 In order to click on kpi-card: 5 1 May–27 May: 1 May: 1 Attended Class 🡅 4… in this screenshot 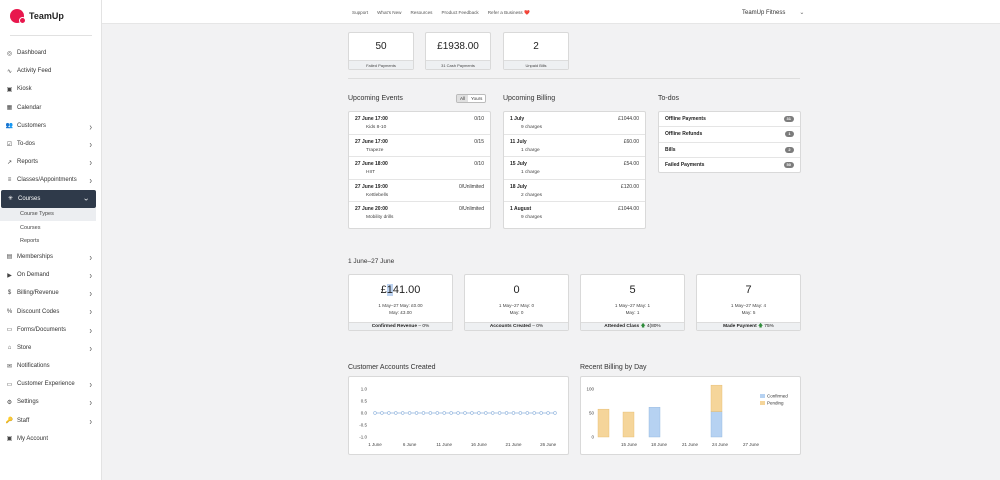, I will do `click(632, 302)`.